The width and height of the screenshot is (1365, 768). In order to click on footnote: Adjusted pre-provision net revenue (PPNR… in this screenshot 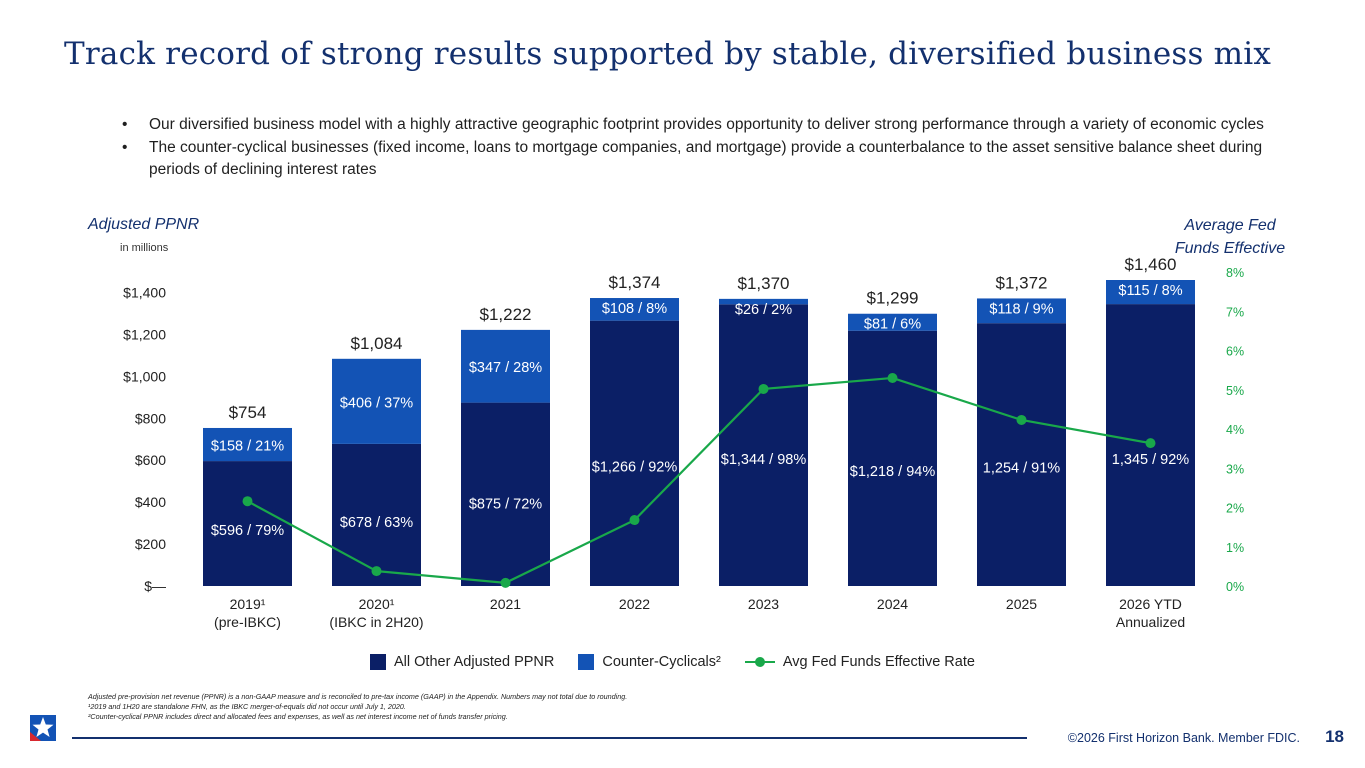, I will do `click(358, 696)`.